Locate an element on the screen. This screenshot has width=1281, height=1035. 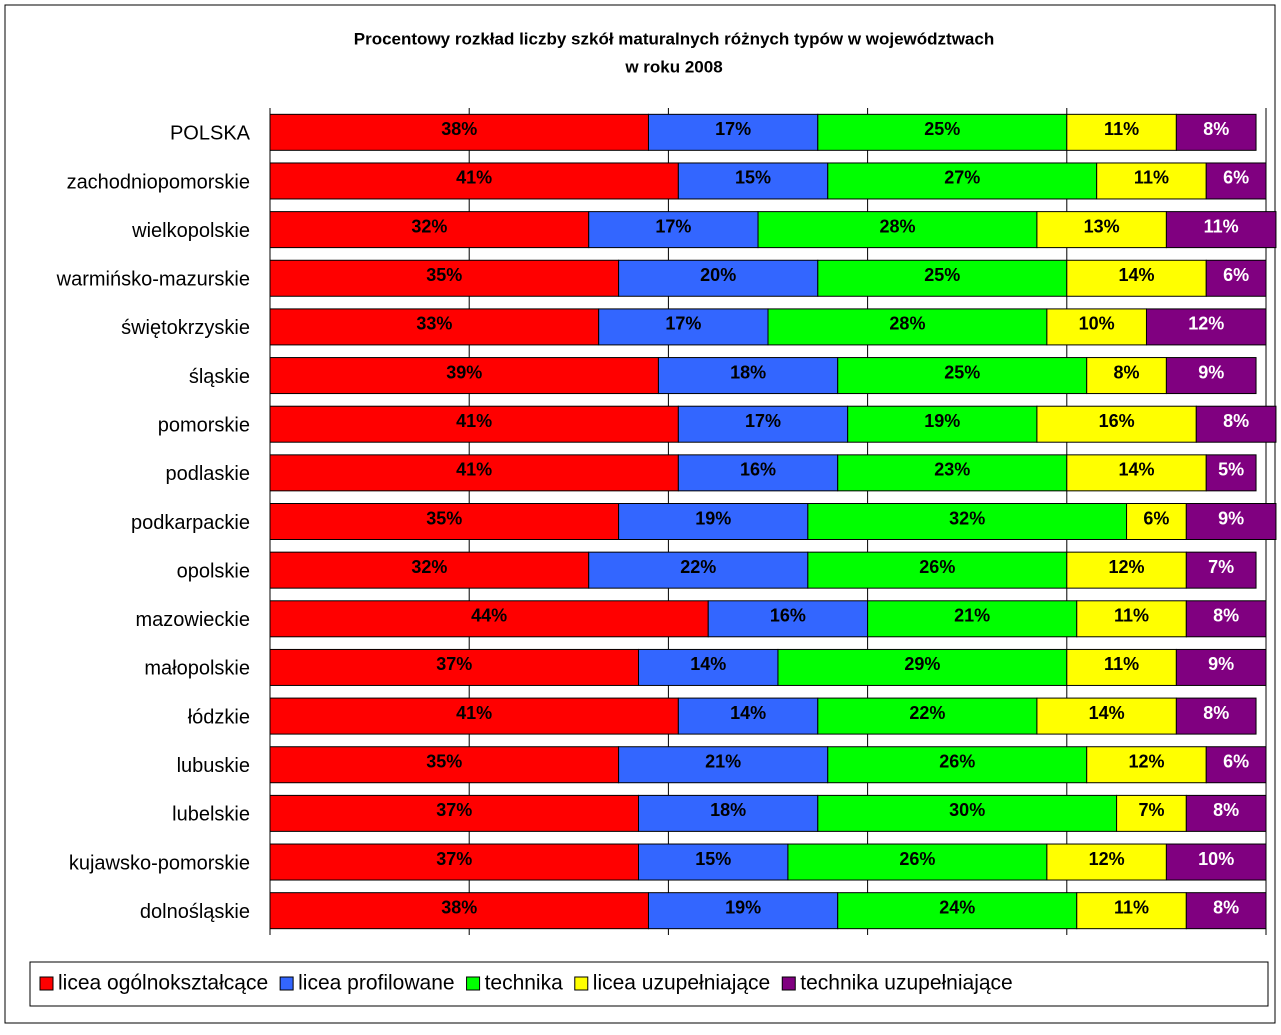
value-label: 14% is located at coordinates (1137, 470).